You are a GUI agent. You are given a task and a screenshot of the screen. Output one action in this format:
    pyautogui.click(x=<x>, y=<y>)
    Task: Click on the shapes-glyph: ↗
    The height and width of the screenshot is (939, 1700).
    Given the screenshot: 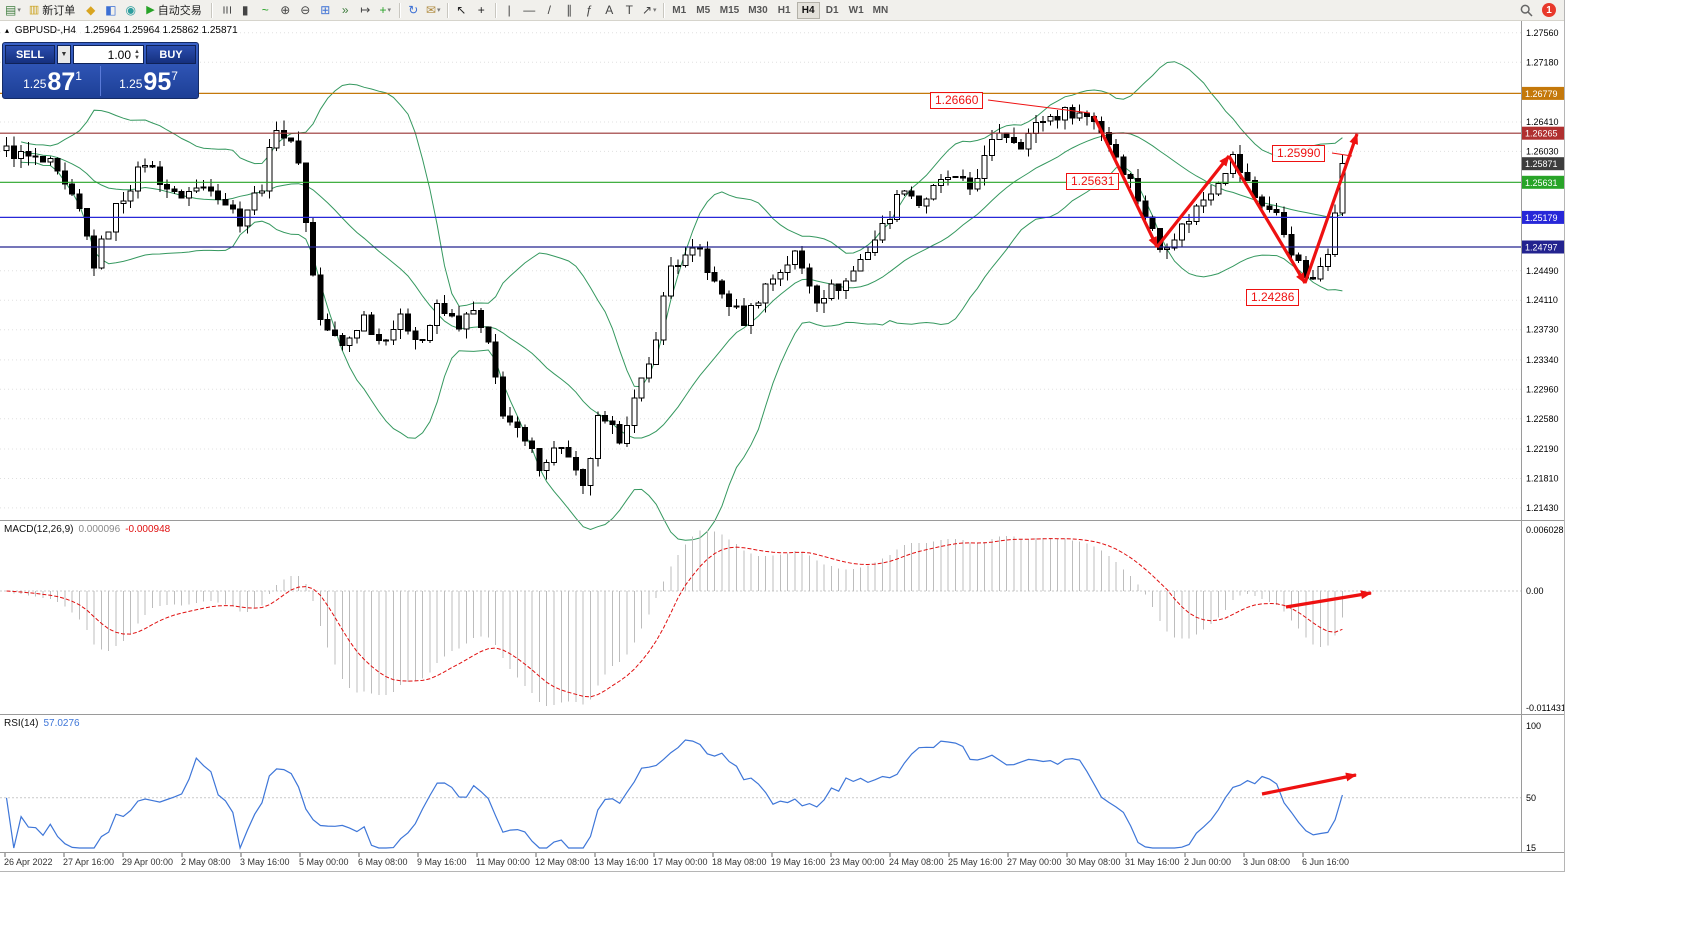 What is the action you would take?
    pyautogui.click(x=646, y=10)
    